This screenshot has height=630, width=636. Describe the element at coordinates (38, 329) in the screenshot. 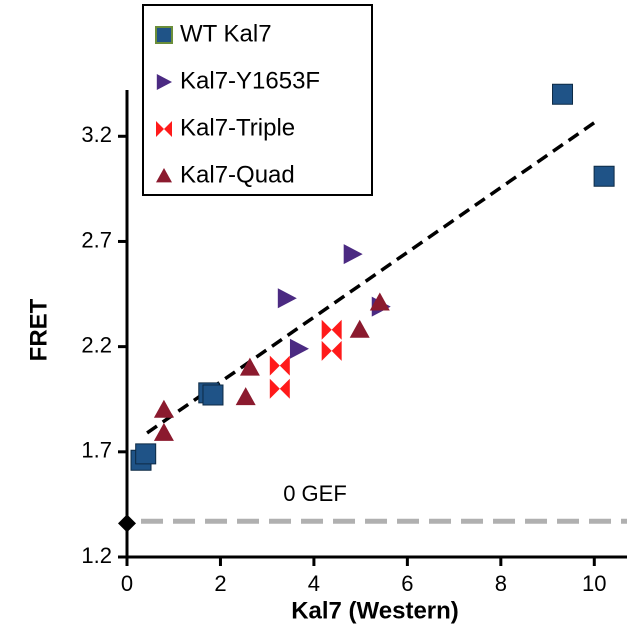

I see `y-axis-title: FRET` at that location.